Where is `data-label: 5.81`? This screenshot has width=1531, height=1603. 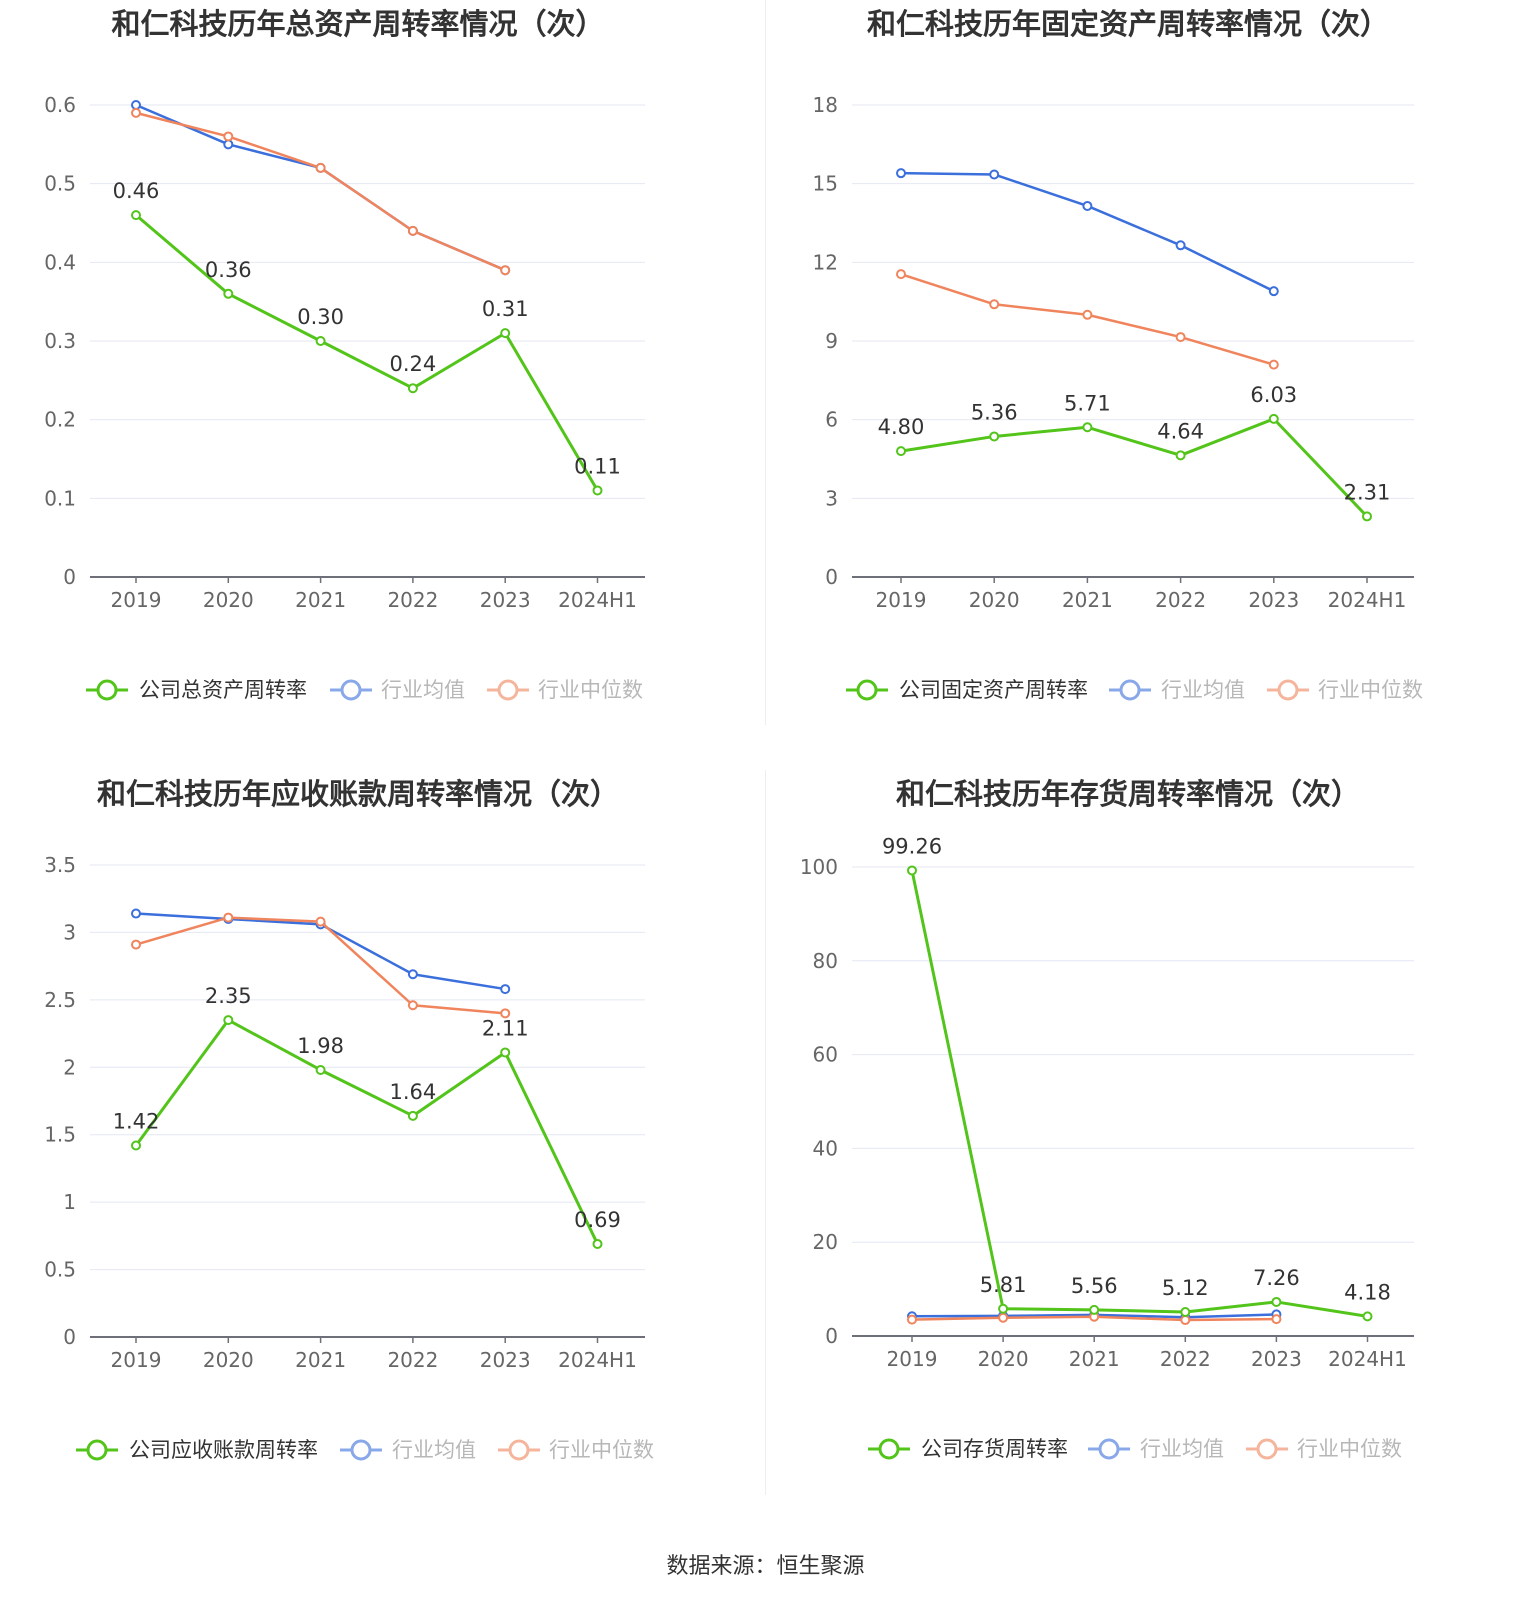 data-label: 5.81 is located at coordinates (1003, 1285).